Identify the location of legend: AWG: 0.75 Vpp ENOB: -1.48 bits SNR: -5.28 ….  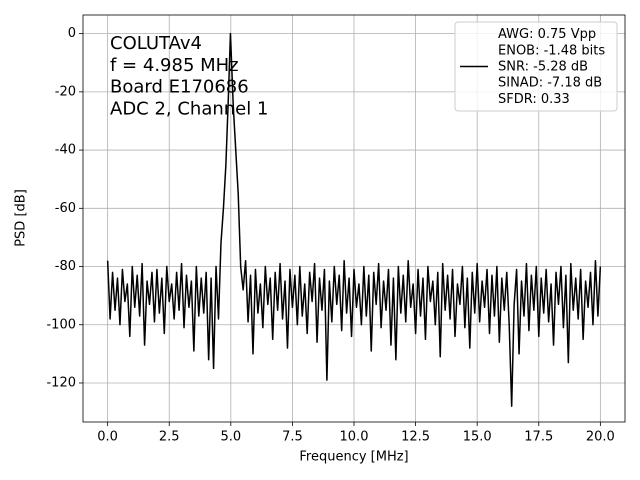
(536, 66).